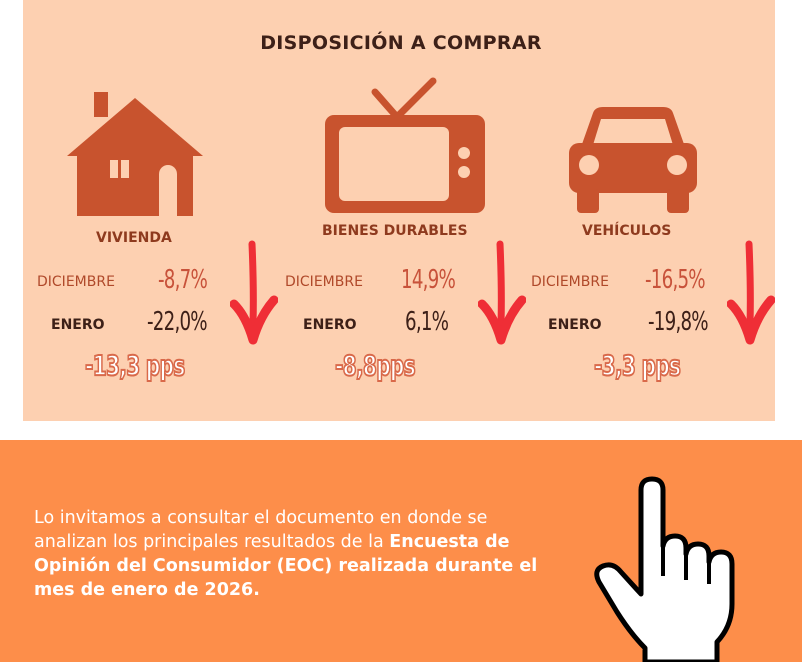 Image resolution: width=802 pixels, height=662 pixels. What do you see at coordinates (135, 365) in the screenshot?
I see `change-pps: -13,3 pps` at bounding box center [135, 365].